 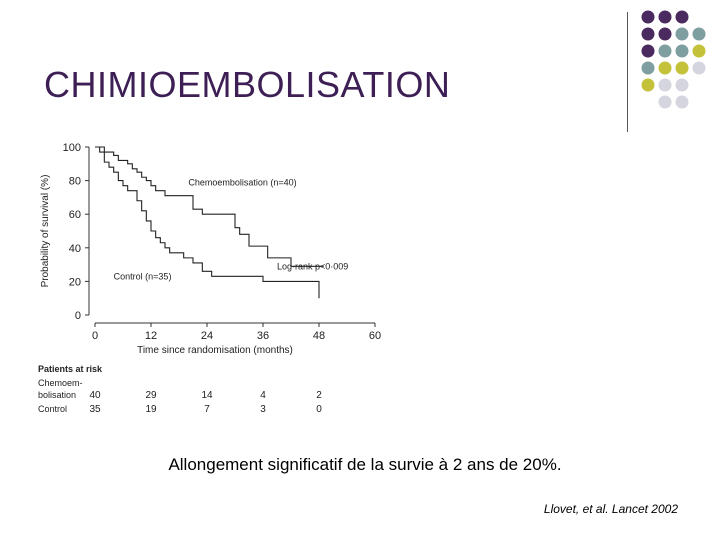 What do you see at coordinates (95, 336) in the screenshot?
I see `x-tick-label: 0` at bounding box center [95, 336].